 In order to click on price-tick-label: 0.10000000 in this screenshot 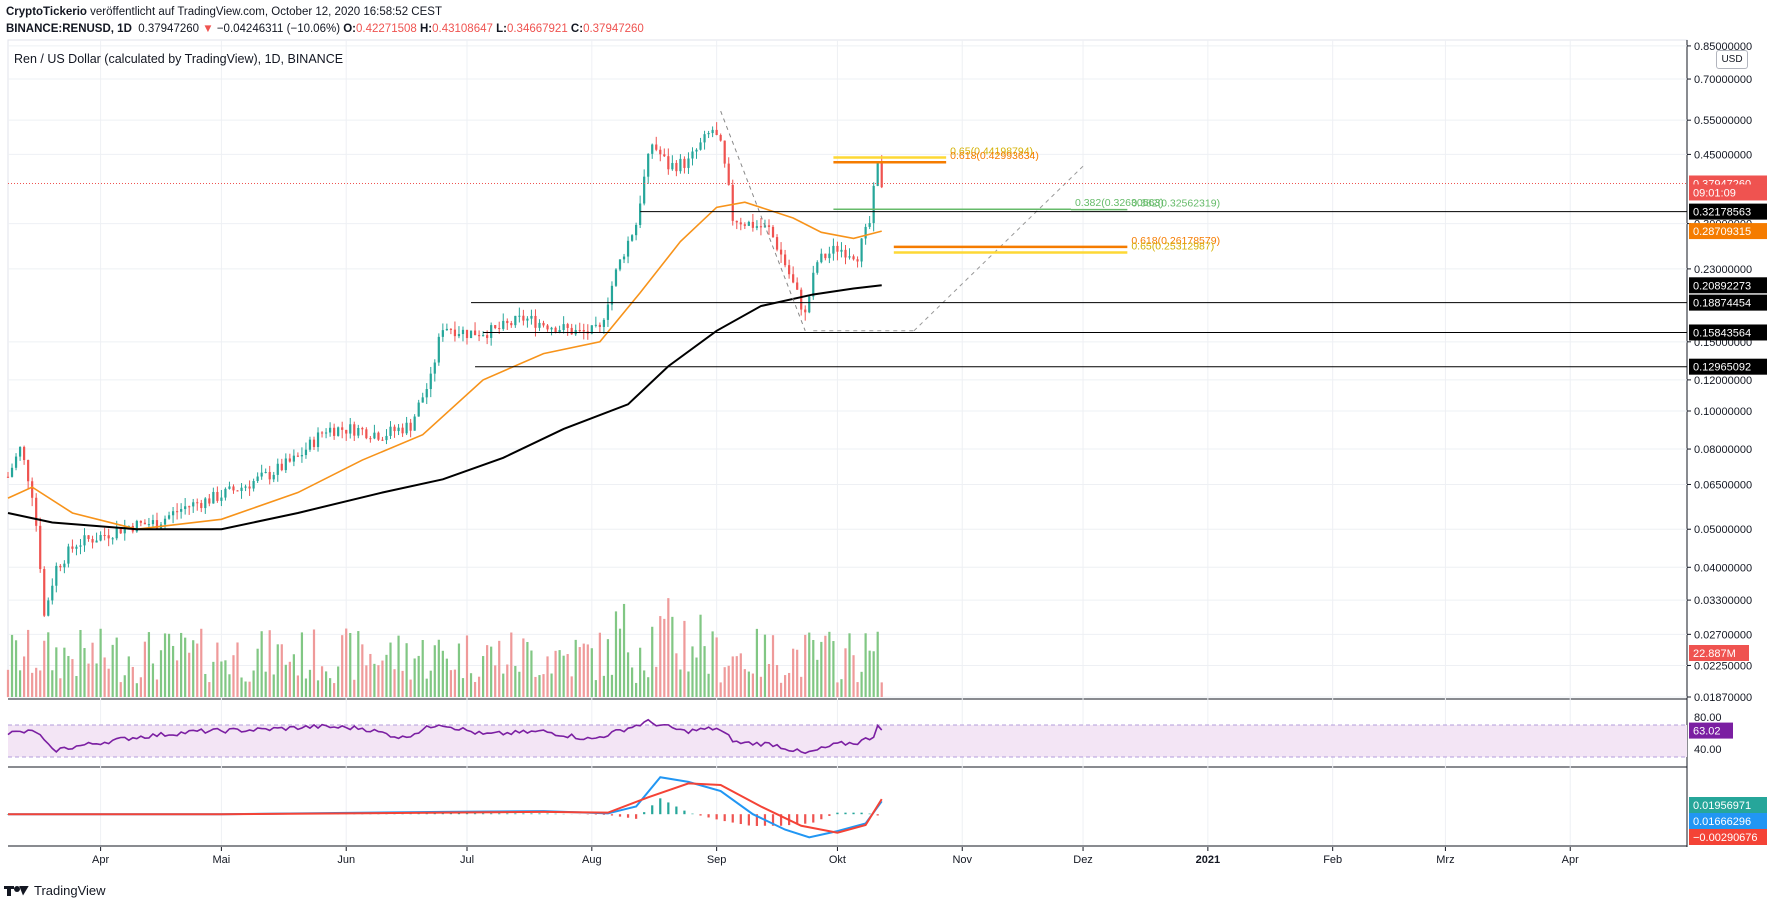, I will do `click(1723, 412)`.